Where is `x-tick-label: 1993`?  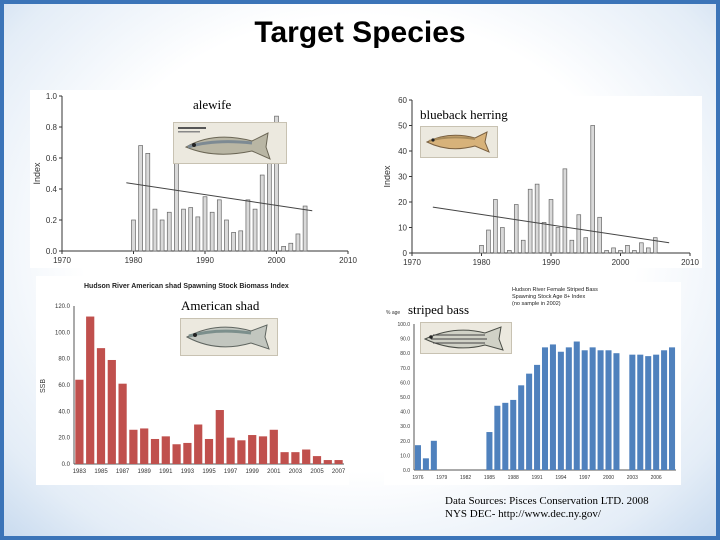
x-tick-label: 1993 is located at coordinates (188, 472).